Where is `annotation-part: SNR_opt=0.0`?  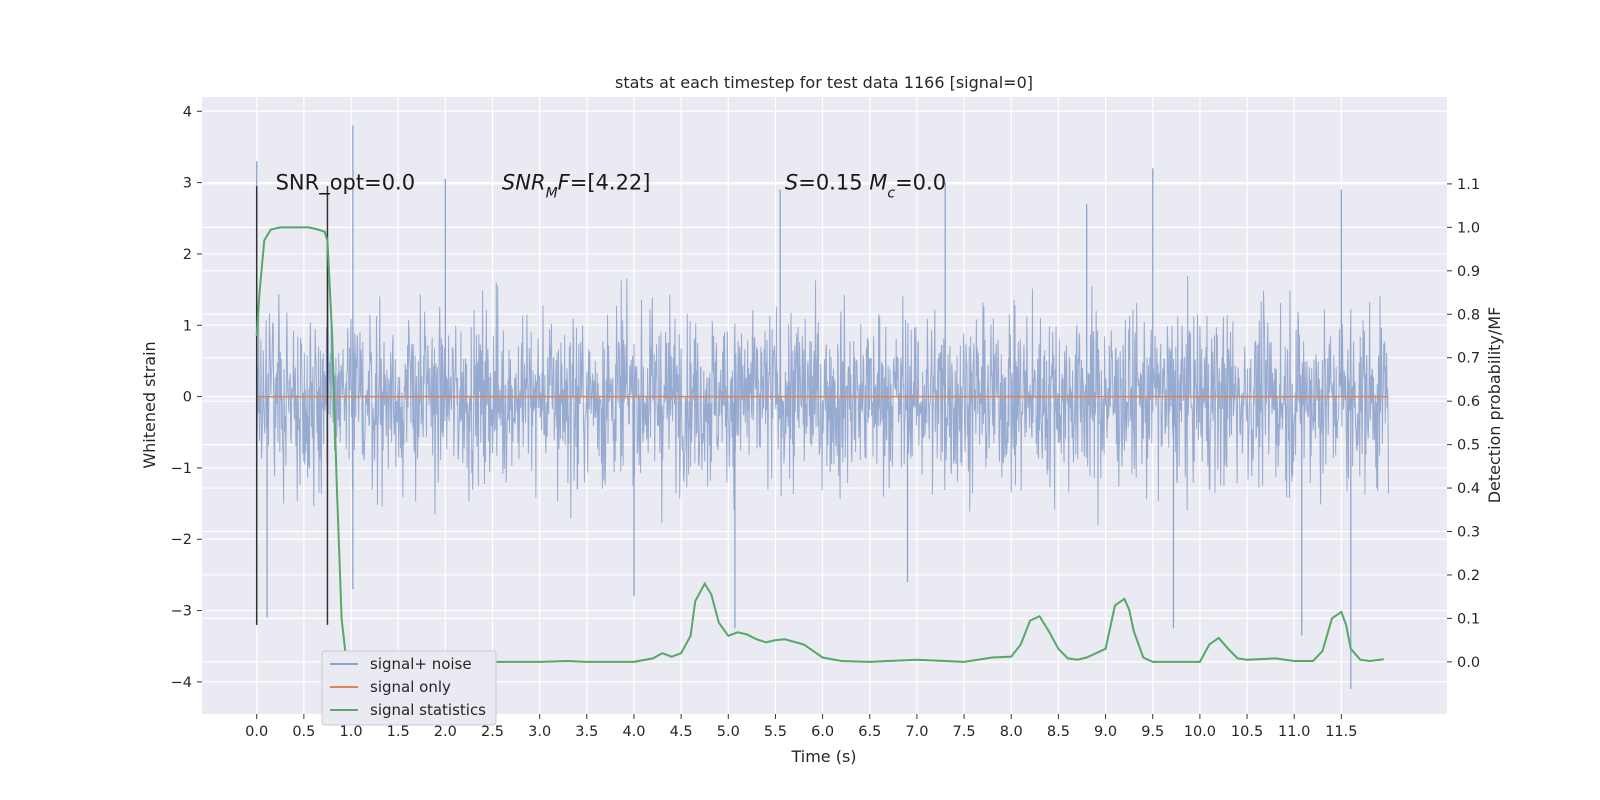 annotation-part: SNR_opt=0.0 is located at coordinates (346, 183).